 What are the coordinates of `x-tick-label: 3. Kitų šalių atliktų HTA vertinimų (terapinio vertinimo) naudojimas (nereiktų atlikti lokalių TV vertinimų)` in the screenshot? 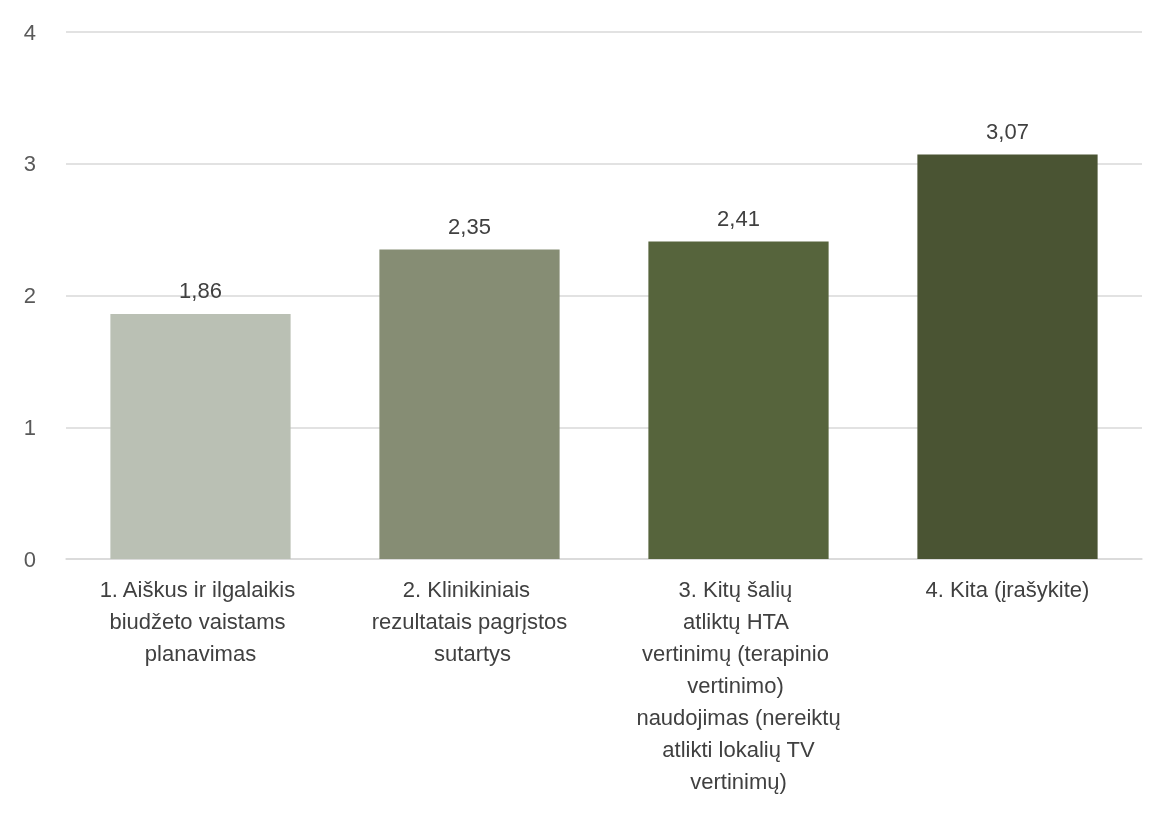 It's located at (738, 685).